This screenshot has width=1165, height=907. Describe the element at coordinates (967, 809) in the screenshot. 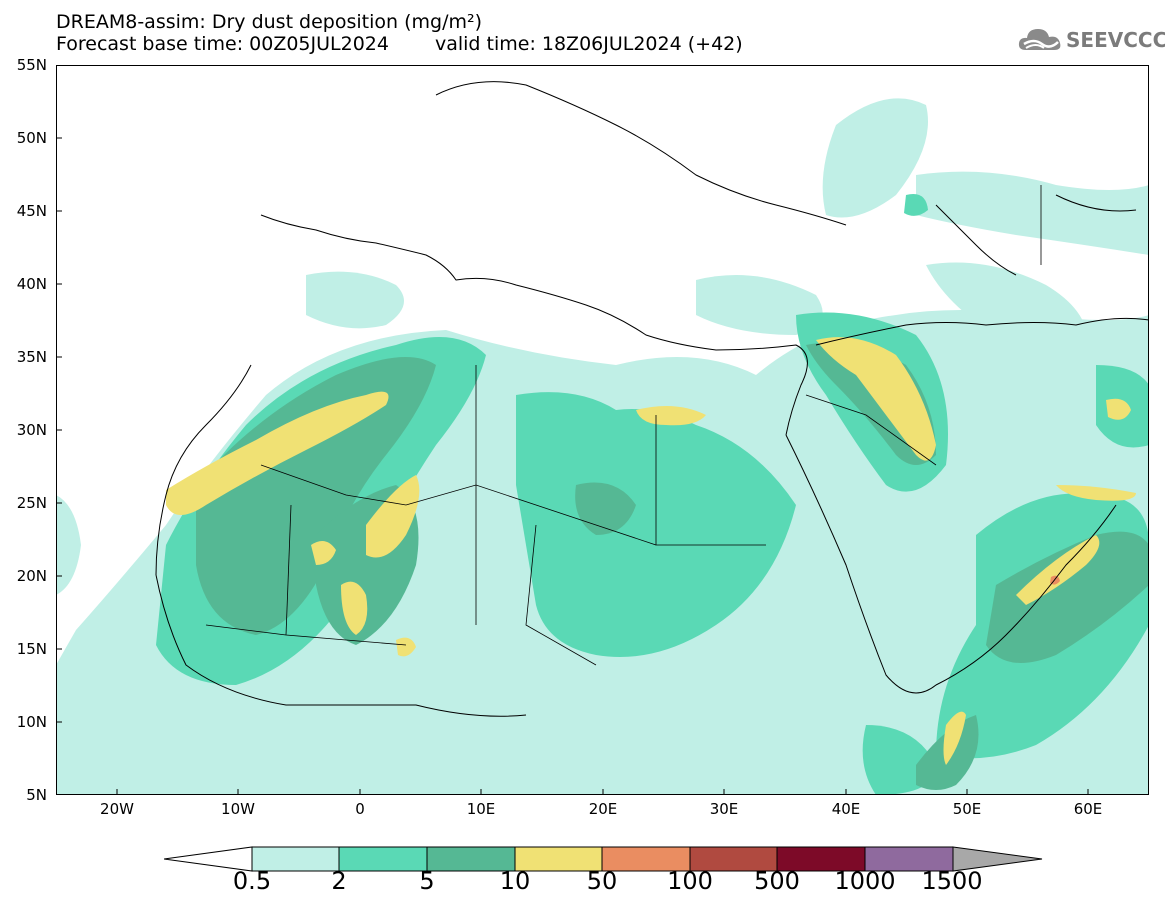

I see `lon-label-50e: 50E` at that location.